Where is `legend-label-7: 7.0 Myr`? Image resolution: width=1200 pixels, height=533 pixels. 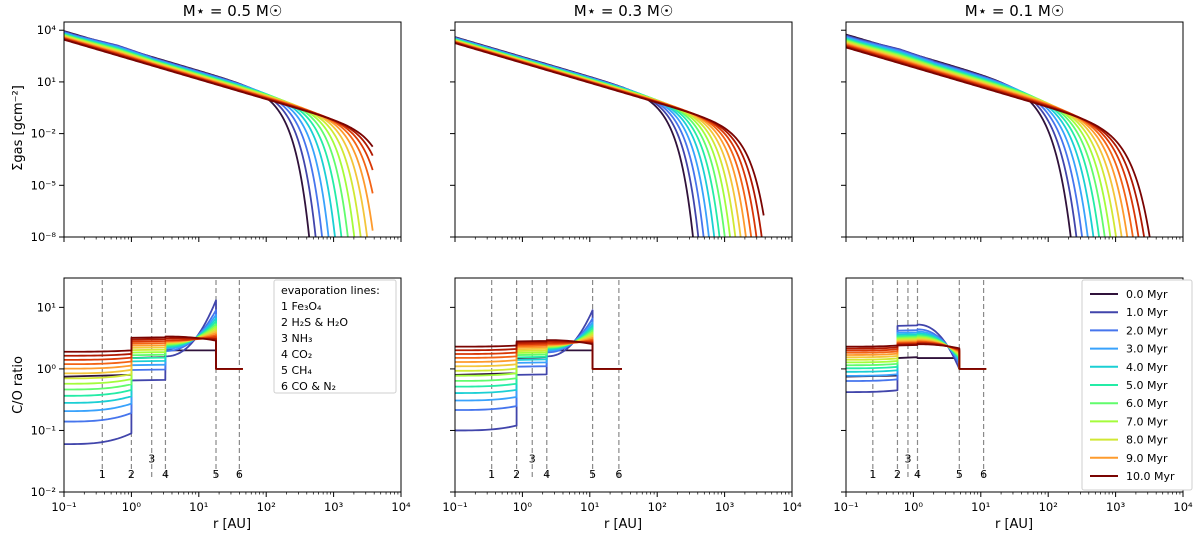
legend-label-7: 7.0 Myr is located at coordinates (1147, 421).